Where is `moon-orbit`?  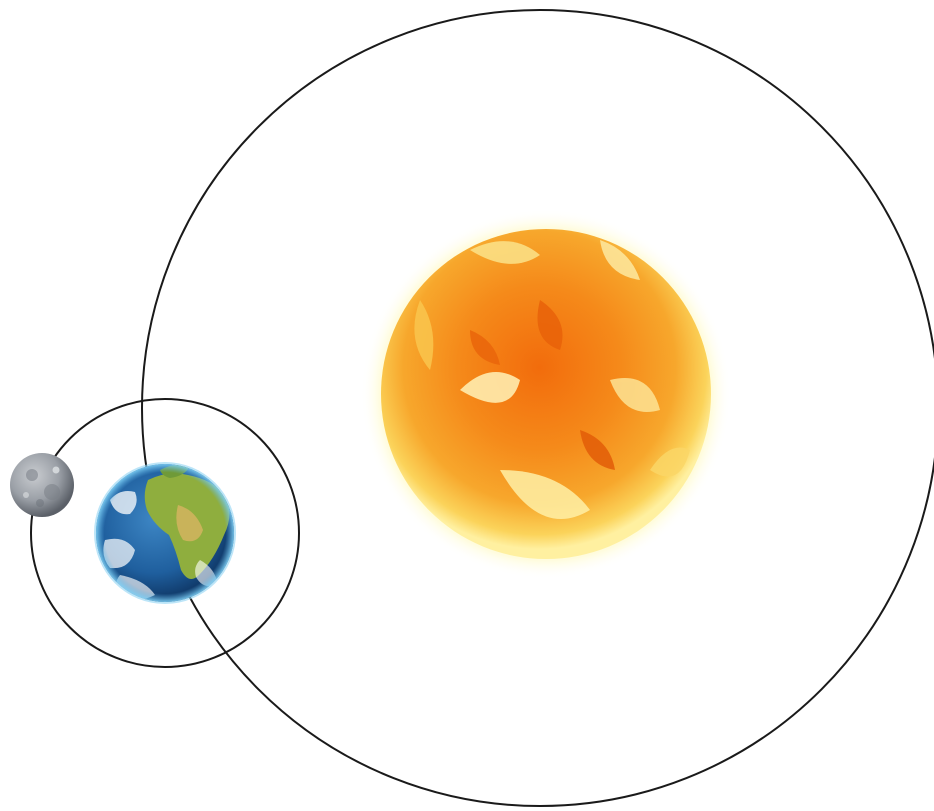
moon-orbit is located at coordinates (165, 533).